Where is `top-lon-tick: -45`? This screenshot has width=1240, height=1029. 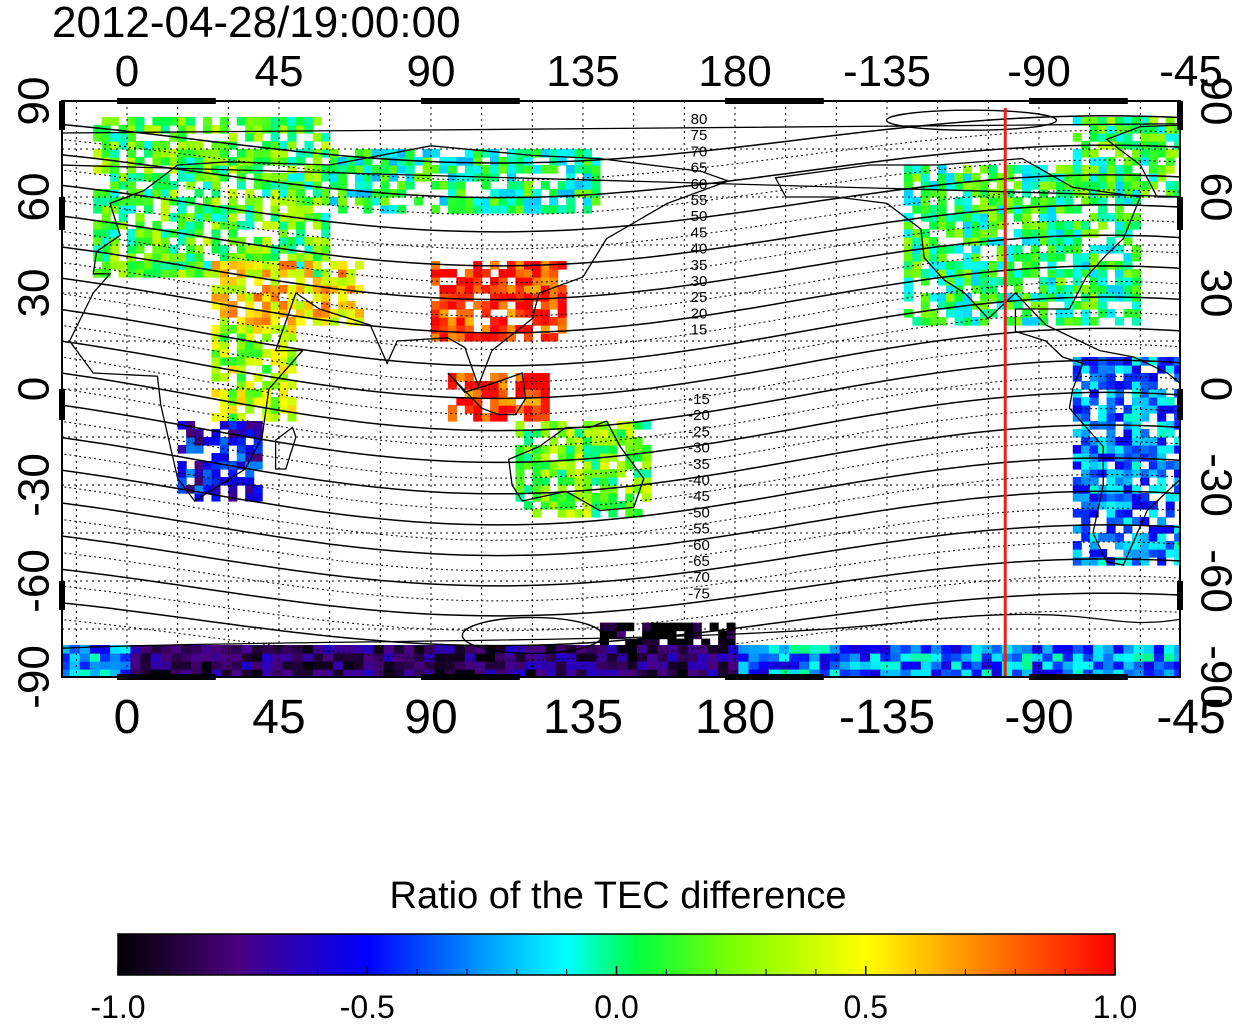 top-lon-tick: -45 is located at coordinates (1191, 71).